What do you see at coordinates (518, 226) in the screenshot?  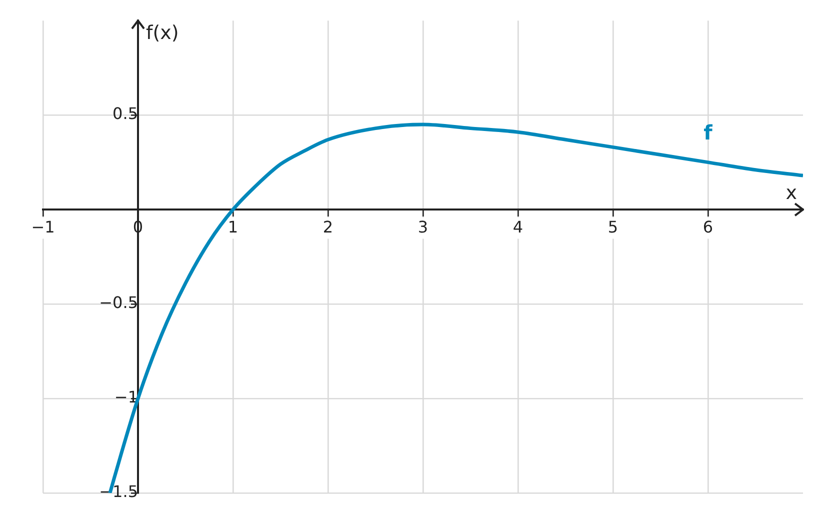 I see `x-tick-label: 4` at bounding box center [518, 226].